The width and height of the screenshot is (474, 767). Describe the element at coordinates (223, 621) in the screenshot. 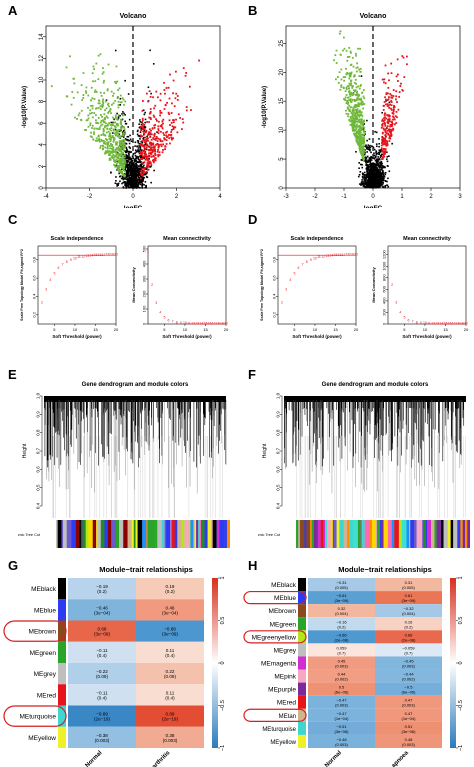

I see `legend-tick: 0.5` at that location.